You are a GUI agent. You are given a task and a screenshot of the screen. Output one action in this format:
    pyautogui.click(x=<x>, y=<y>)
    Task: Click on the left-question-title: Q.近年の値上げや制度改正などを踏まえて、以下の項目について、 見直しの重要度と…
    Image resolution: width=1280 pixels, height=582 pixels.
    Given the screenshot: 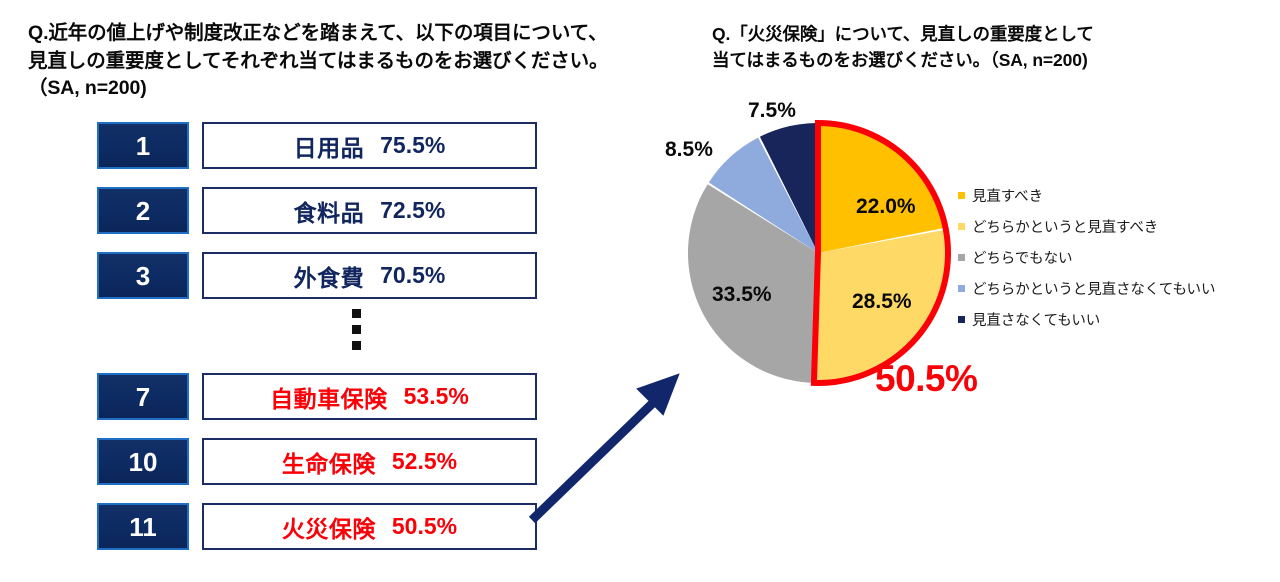 What is the action you would take?
    pyautogui.click(x=318, y=61)
    